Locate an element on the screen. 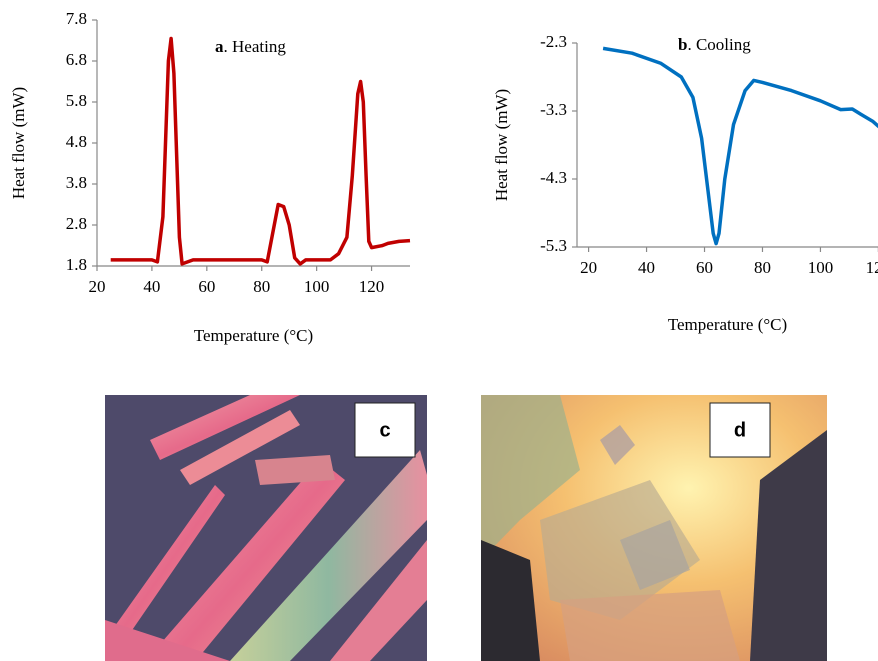 Image resolution: width=878 pixels, height=661 pixels. y-tick-label: -2.3 is located at coordinates (553, 41).